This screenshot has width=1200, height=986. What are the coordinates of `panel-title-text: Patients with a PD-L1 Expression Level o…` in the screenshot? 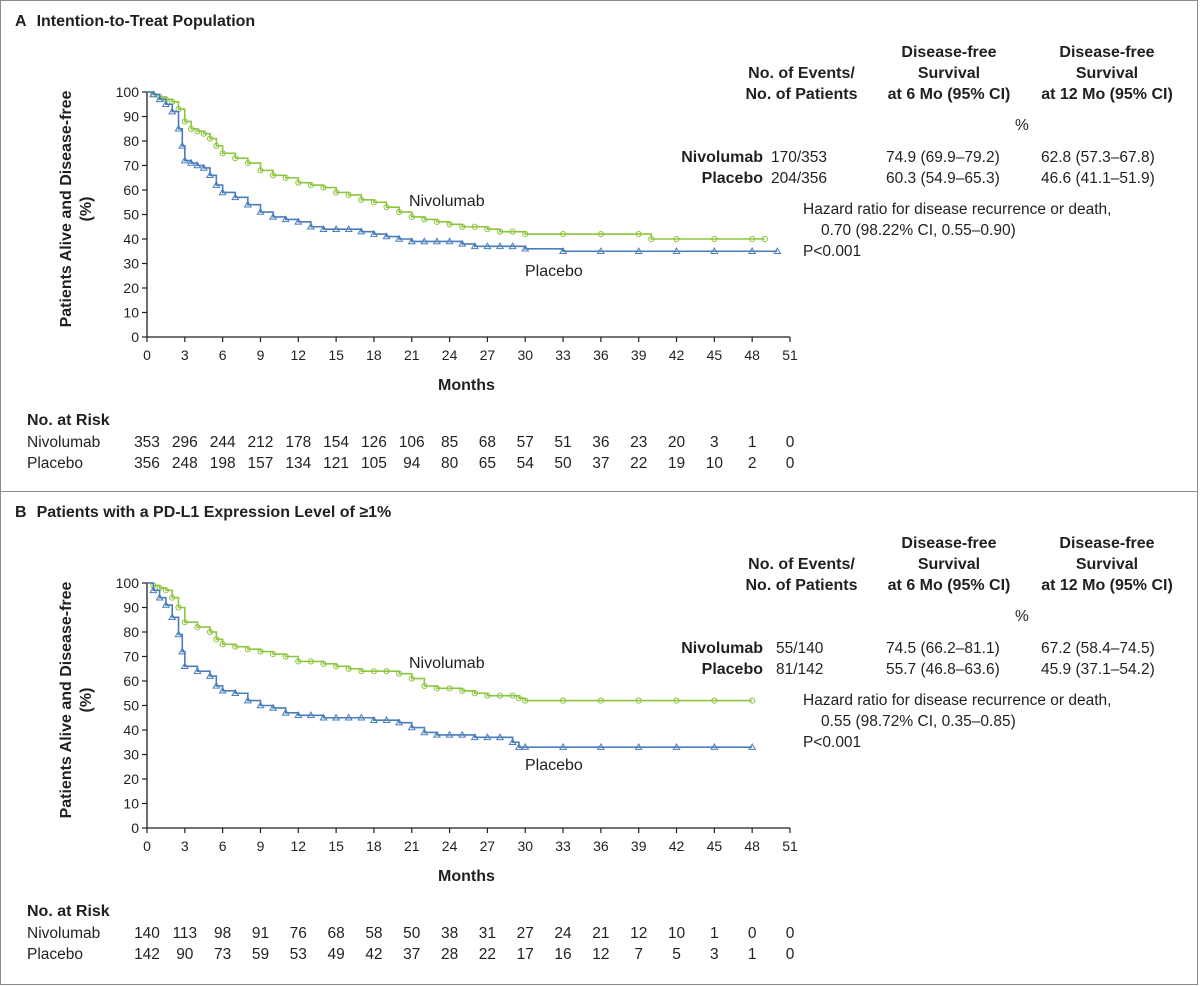 It's located at (214, 512).